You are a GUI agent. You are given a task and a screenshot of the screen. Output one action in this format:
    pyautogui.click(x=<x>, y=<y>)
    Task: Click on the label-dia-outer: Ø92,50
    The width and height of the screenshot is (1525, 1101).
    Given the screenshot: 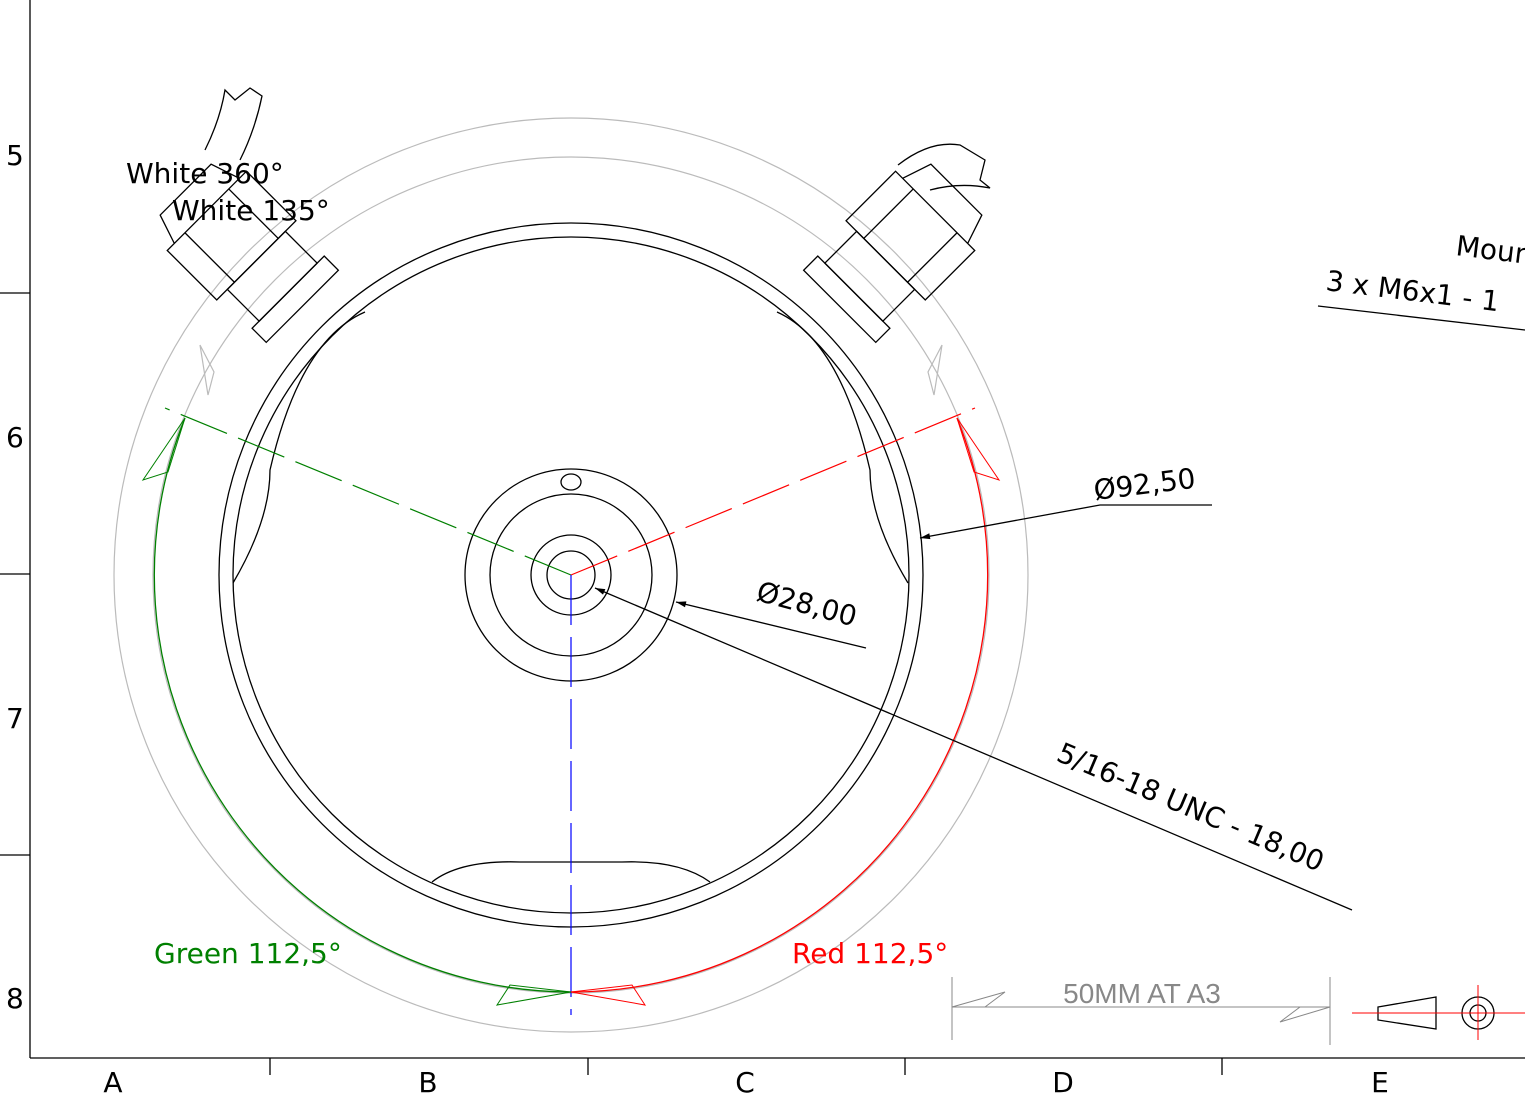 What is the action you would take?
    pyautogui.click(x=1144, y=484)
    